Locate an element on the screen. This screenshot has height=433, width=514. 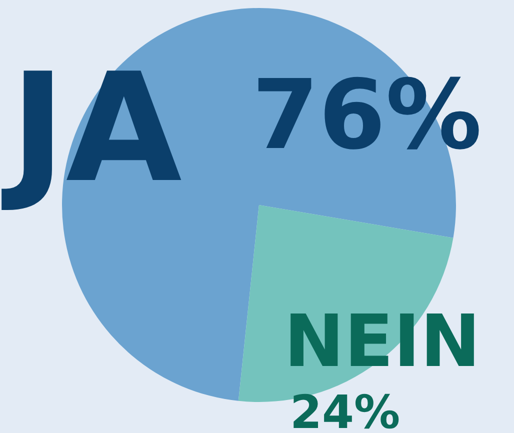
data-label: 24% is located at coordinates (345, 409).